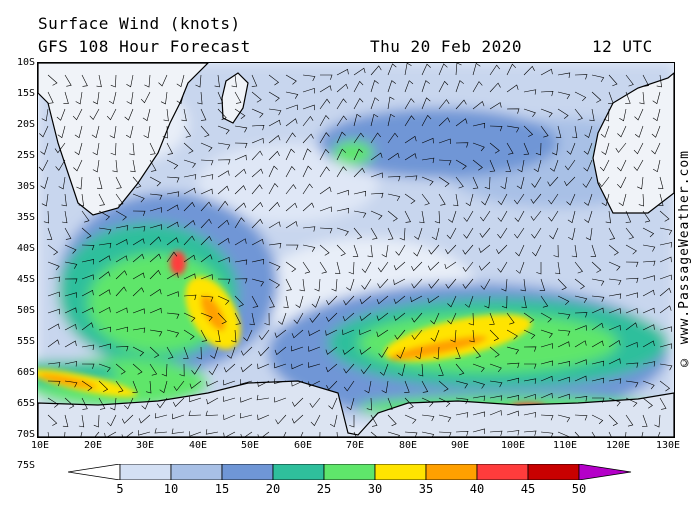 The width and height of the screenshot is (700, 525). What do you see at coordinates (400, 472) in the screenshot?
I see `legend-swatch` at bounding box center [400, 472].